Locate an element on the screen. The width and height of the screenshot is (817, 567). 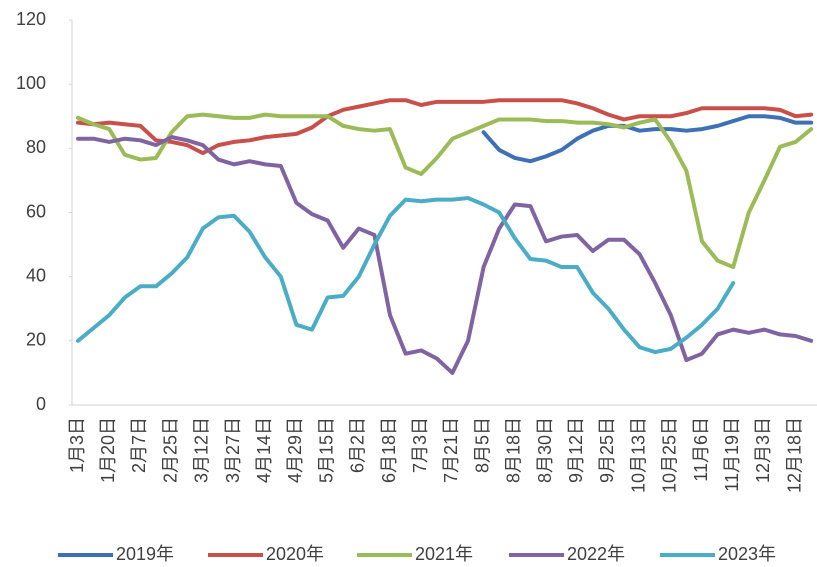
y-tick-label: 120 is located at coordinates (31, 19).